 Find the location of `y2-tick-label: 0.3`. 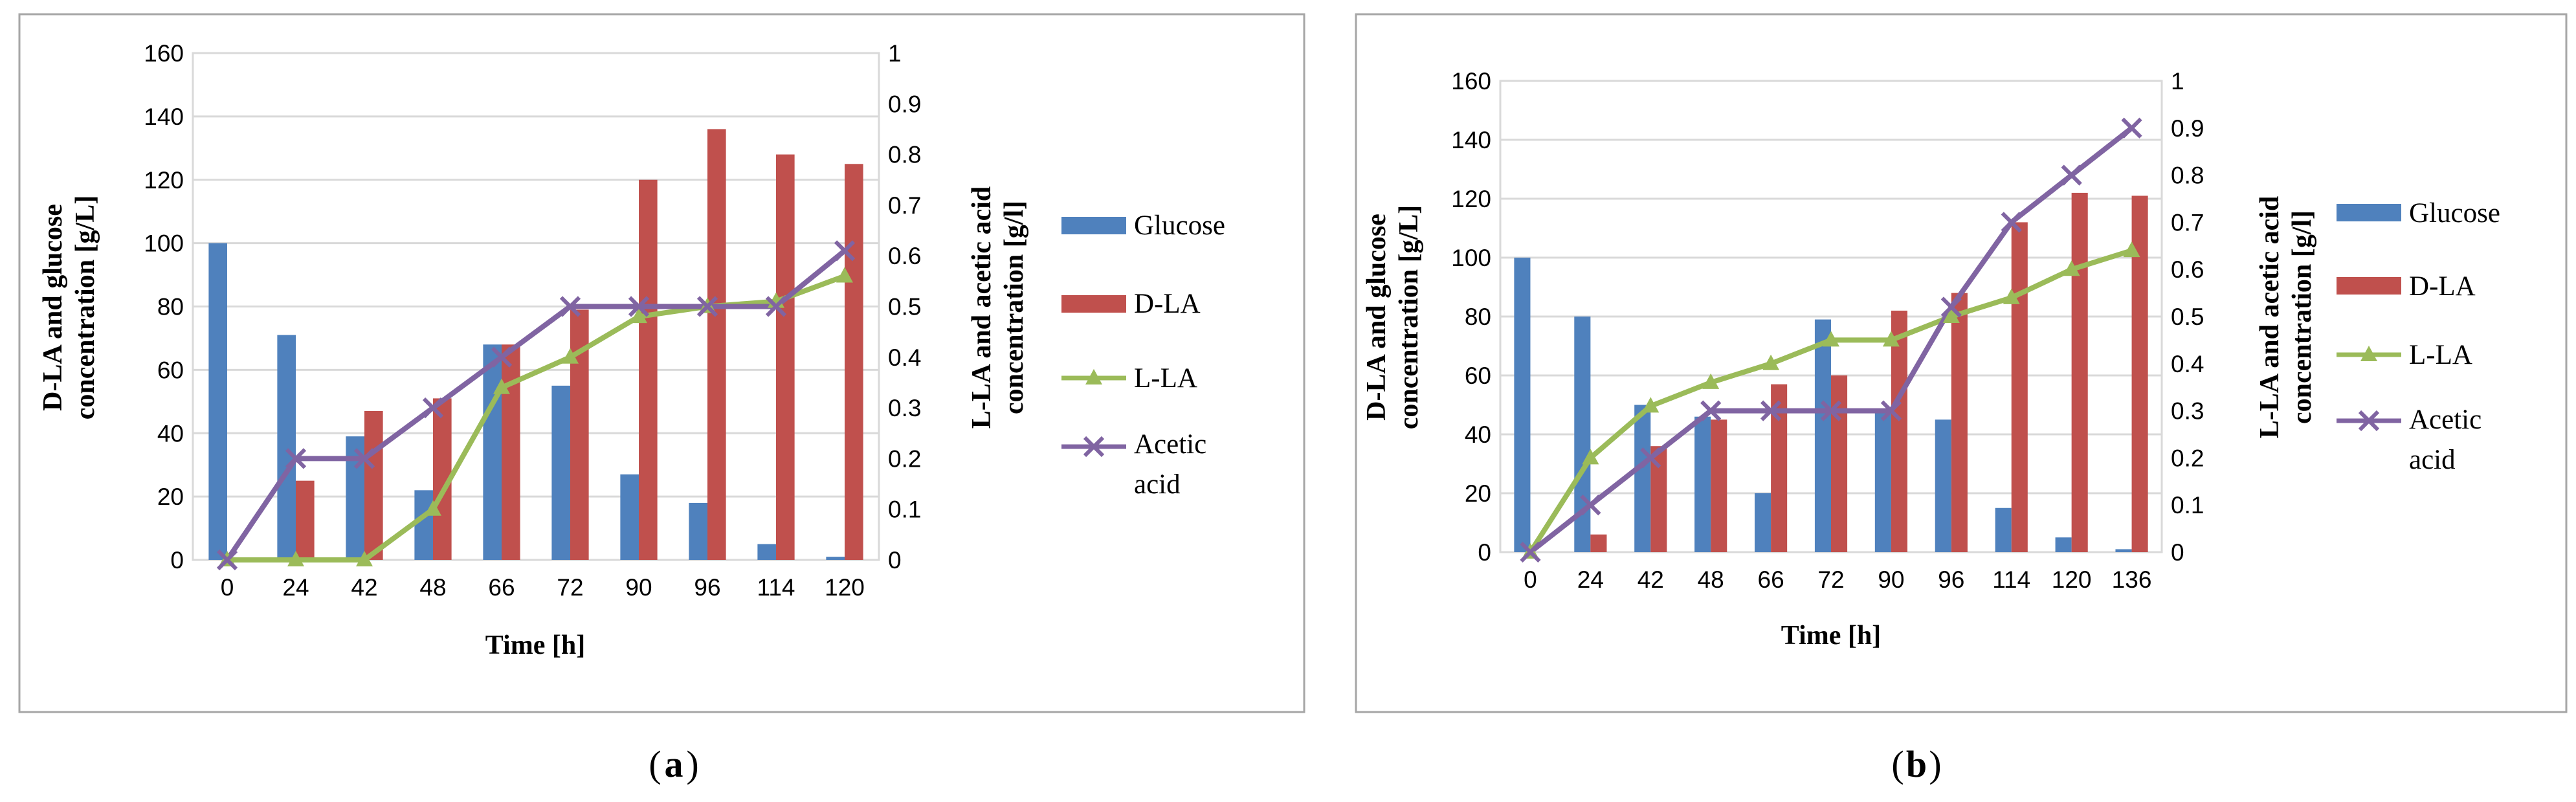

y2-tick-label: 0.3 is located at coordinates (2187, 411).